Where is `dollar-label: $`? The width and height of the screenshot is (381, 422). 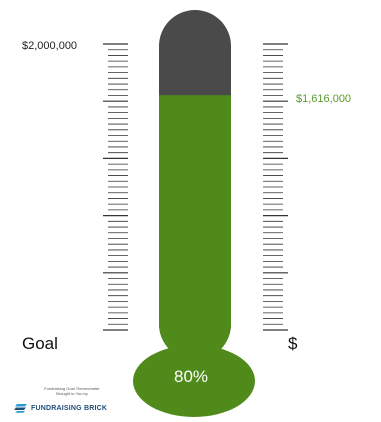 dollar-label: $ is located at coordinates (293, 343).